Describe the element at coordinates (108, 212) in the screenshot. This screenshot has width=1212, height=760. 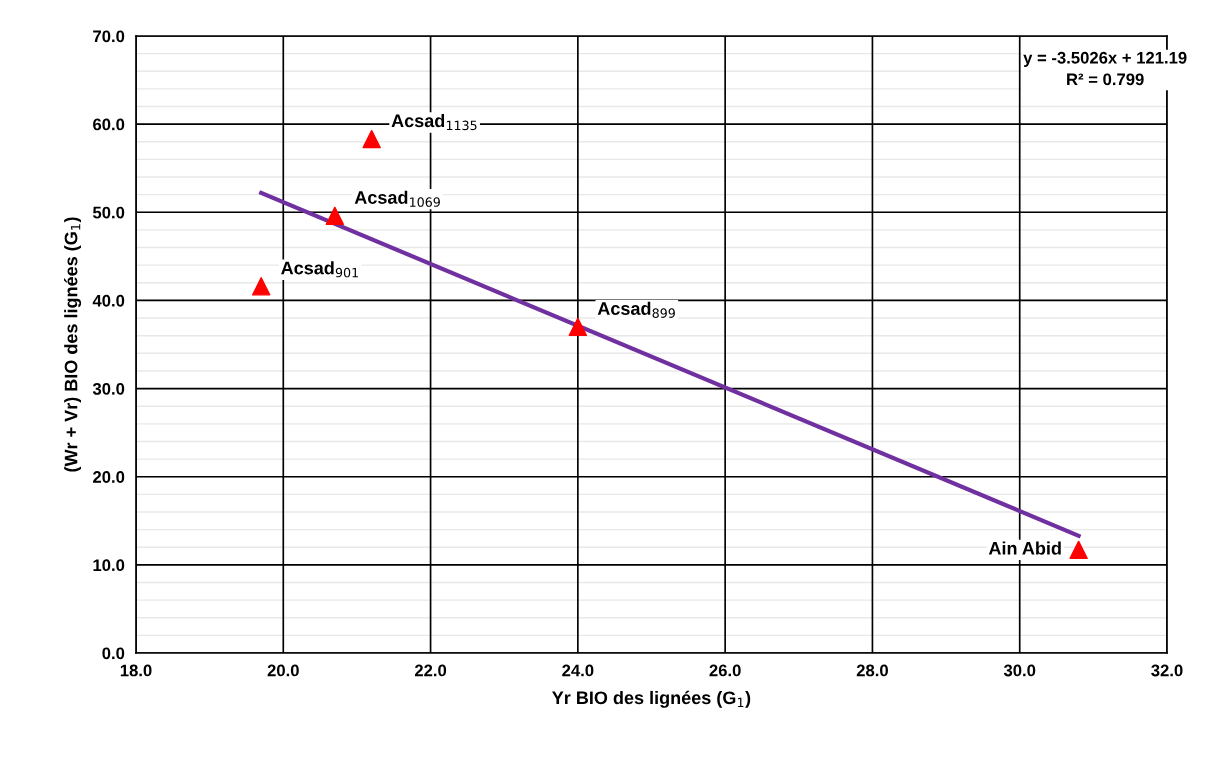
I see `y-tick-label: 50.0` at that location.